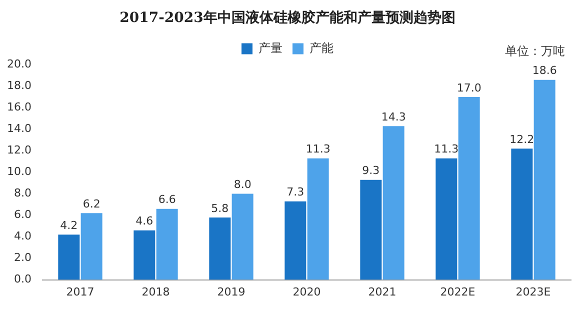  Describe the element at coordinates (80, 291) in the screenshot. I see `x-tick-label: 2017` at that location.